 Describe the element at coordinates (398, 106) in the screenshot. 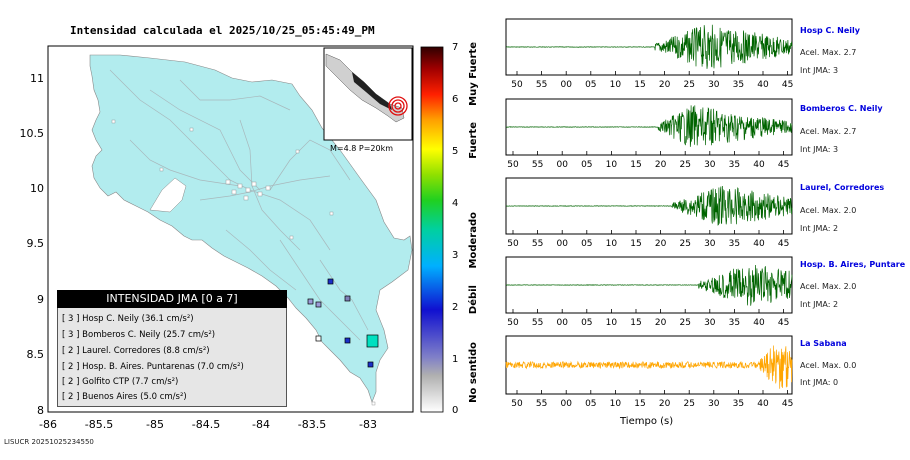

I see `epicenter-marker` at that location.